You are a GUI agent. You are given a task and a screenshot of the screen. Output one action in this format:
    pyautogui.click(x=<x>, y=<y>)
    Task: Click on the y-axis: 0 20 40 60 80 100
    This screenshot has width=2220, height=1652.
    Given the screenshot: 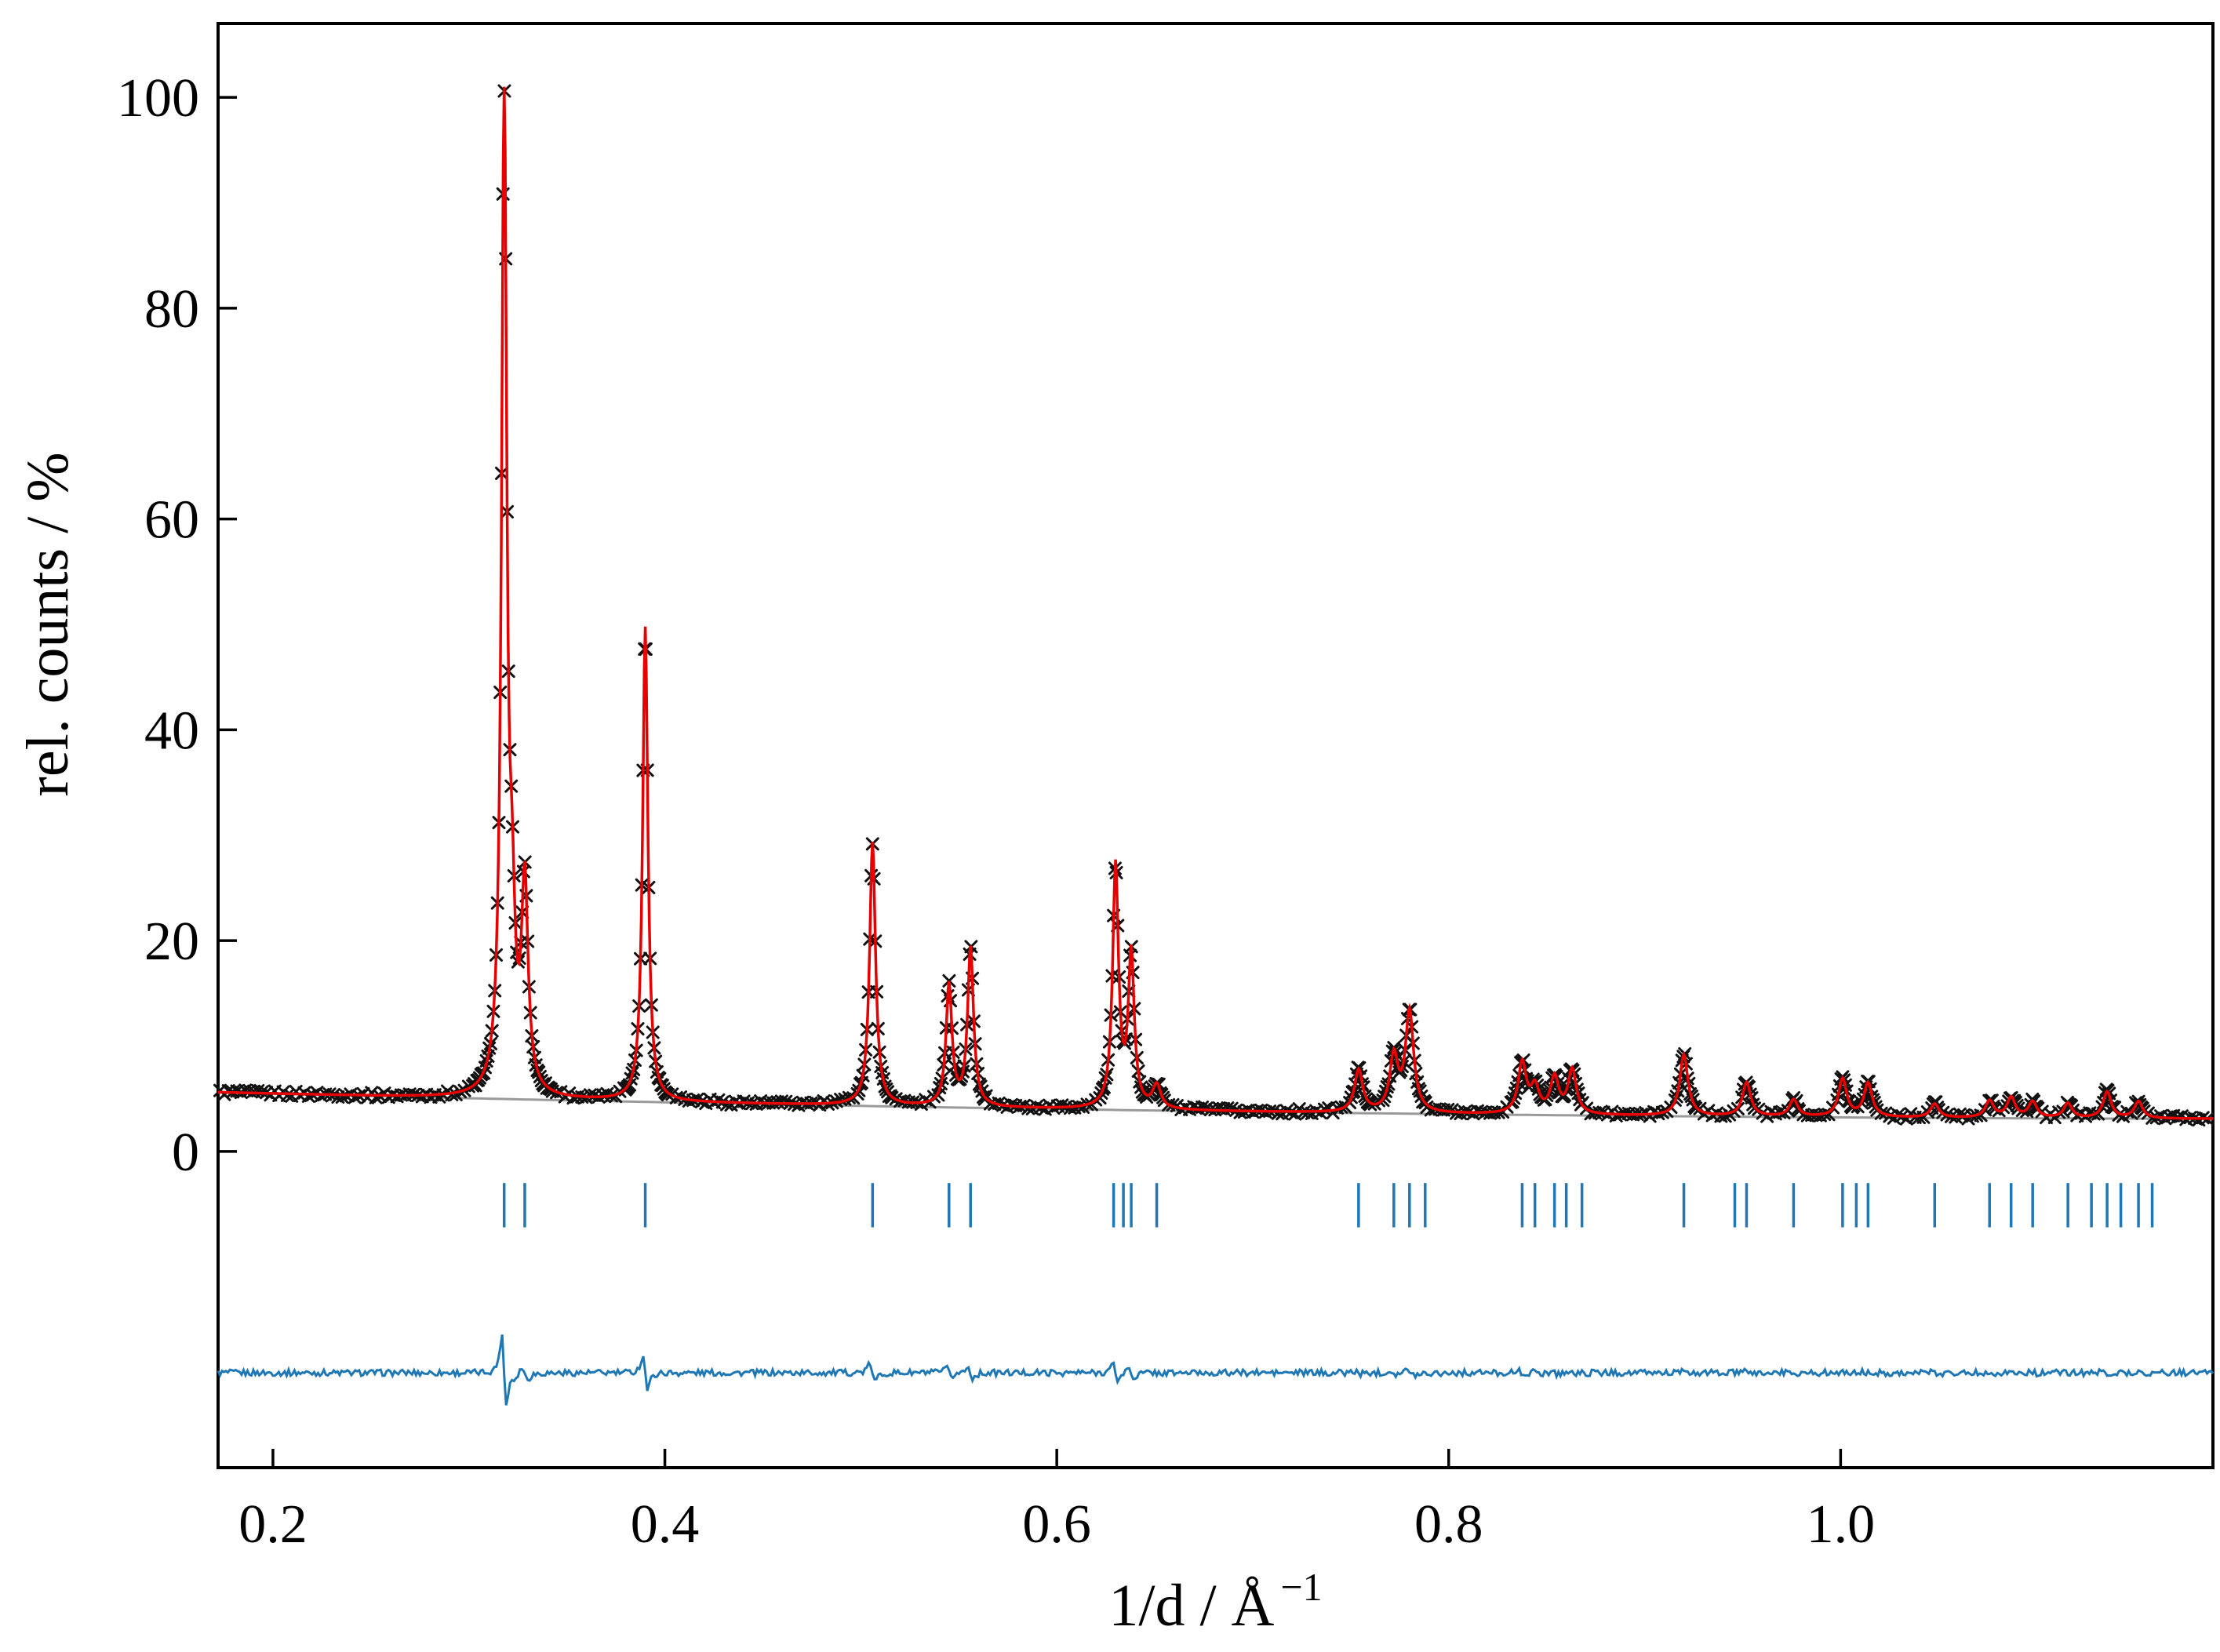 What is the action you would take?
    pyautogui.click(x=177, y=625)
    